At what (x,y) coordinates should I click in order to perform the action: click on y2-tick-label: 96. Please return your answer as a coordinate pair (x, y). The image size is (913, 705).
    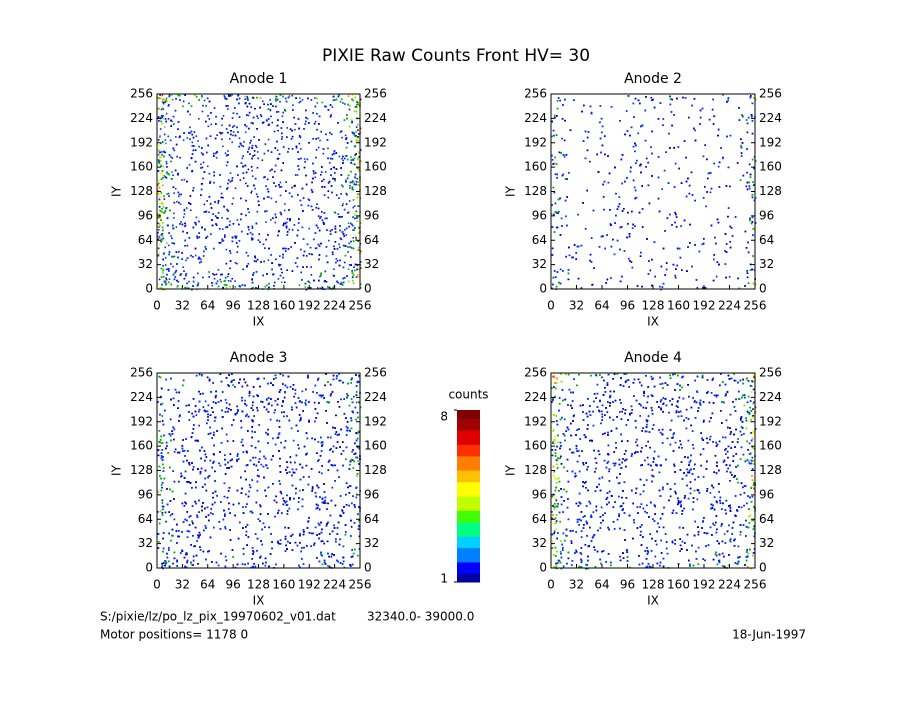
    Looking at the image, I should click on (371, 215).